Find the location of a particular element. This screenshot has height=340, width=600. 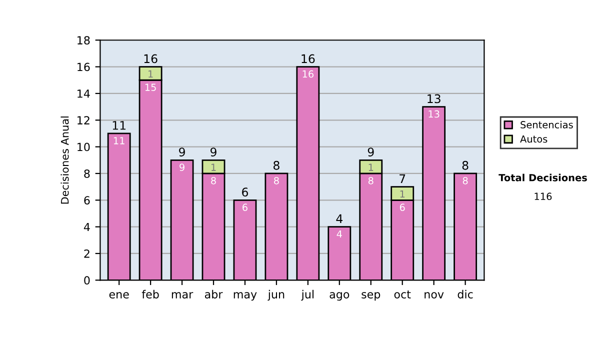

legend-label: Sentencias is located at coordinates (546, 124).